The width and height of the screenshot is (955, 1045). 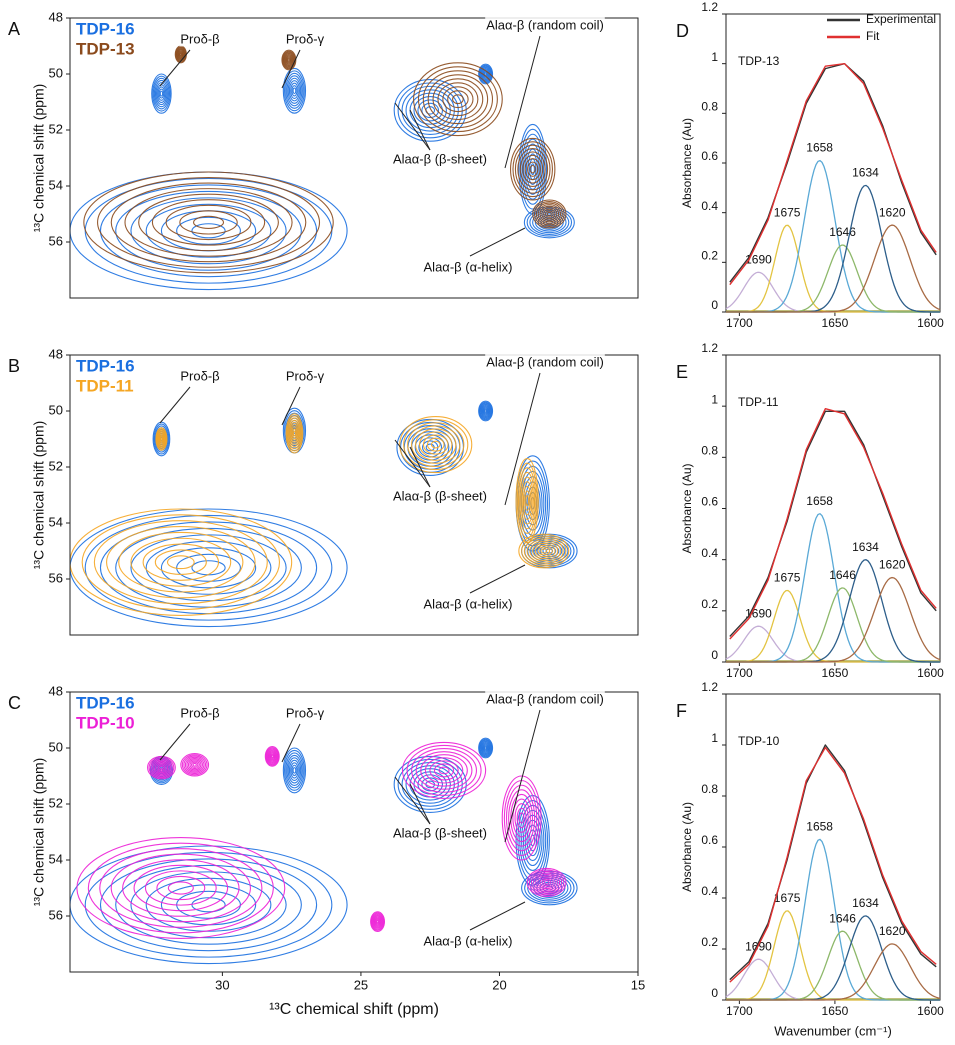 What do you see at coordinates (819, 501) in the screenshot?
I see `component-label: 1658` at bounding box center [819, 501].